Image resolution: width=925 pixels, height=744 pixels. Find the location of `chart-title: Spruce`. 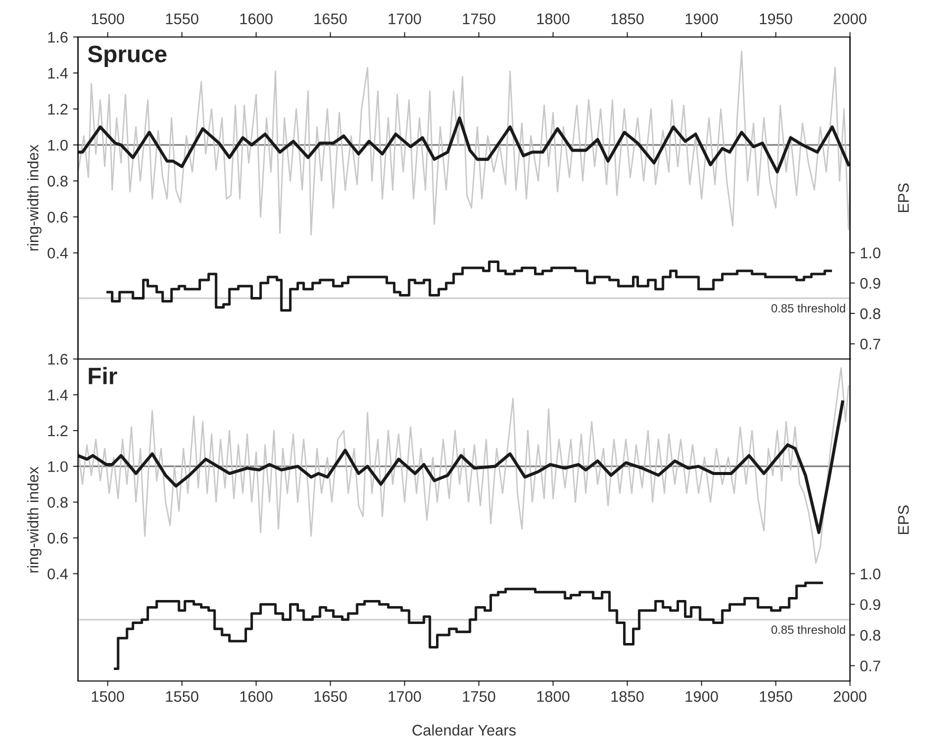

chart-title: Spruce is located at coordinates (127, 57).